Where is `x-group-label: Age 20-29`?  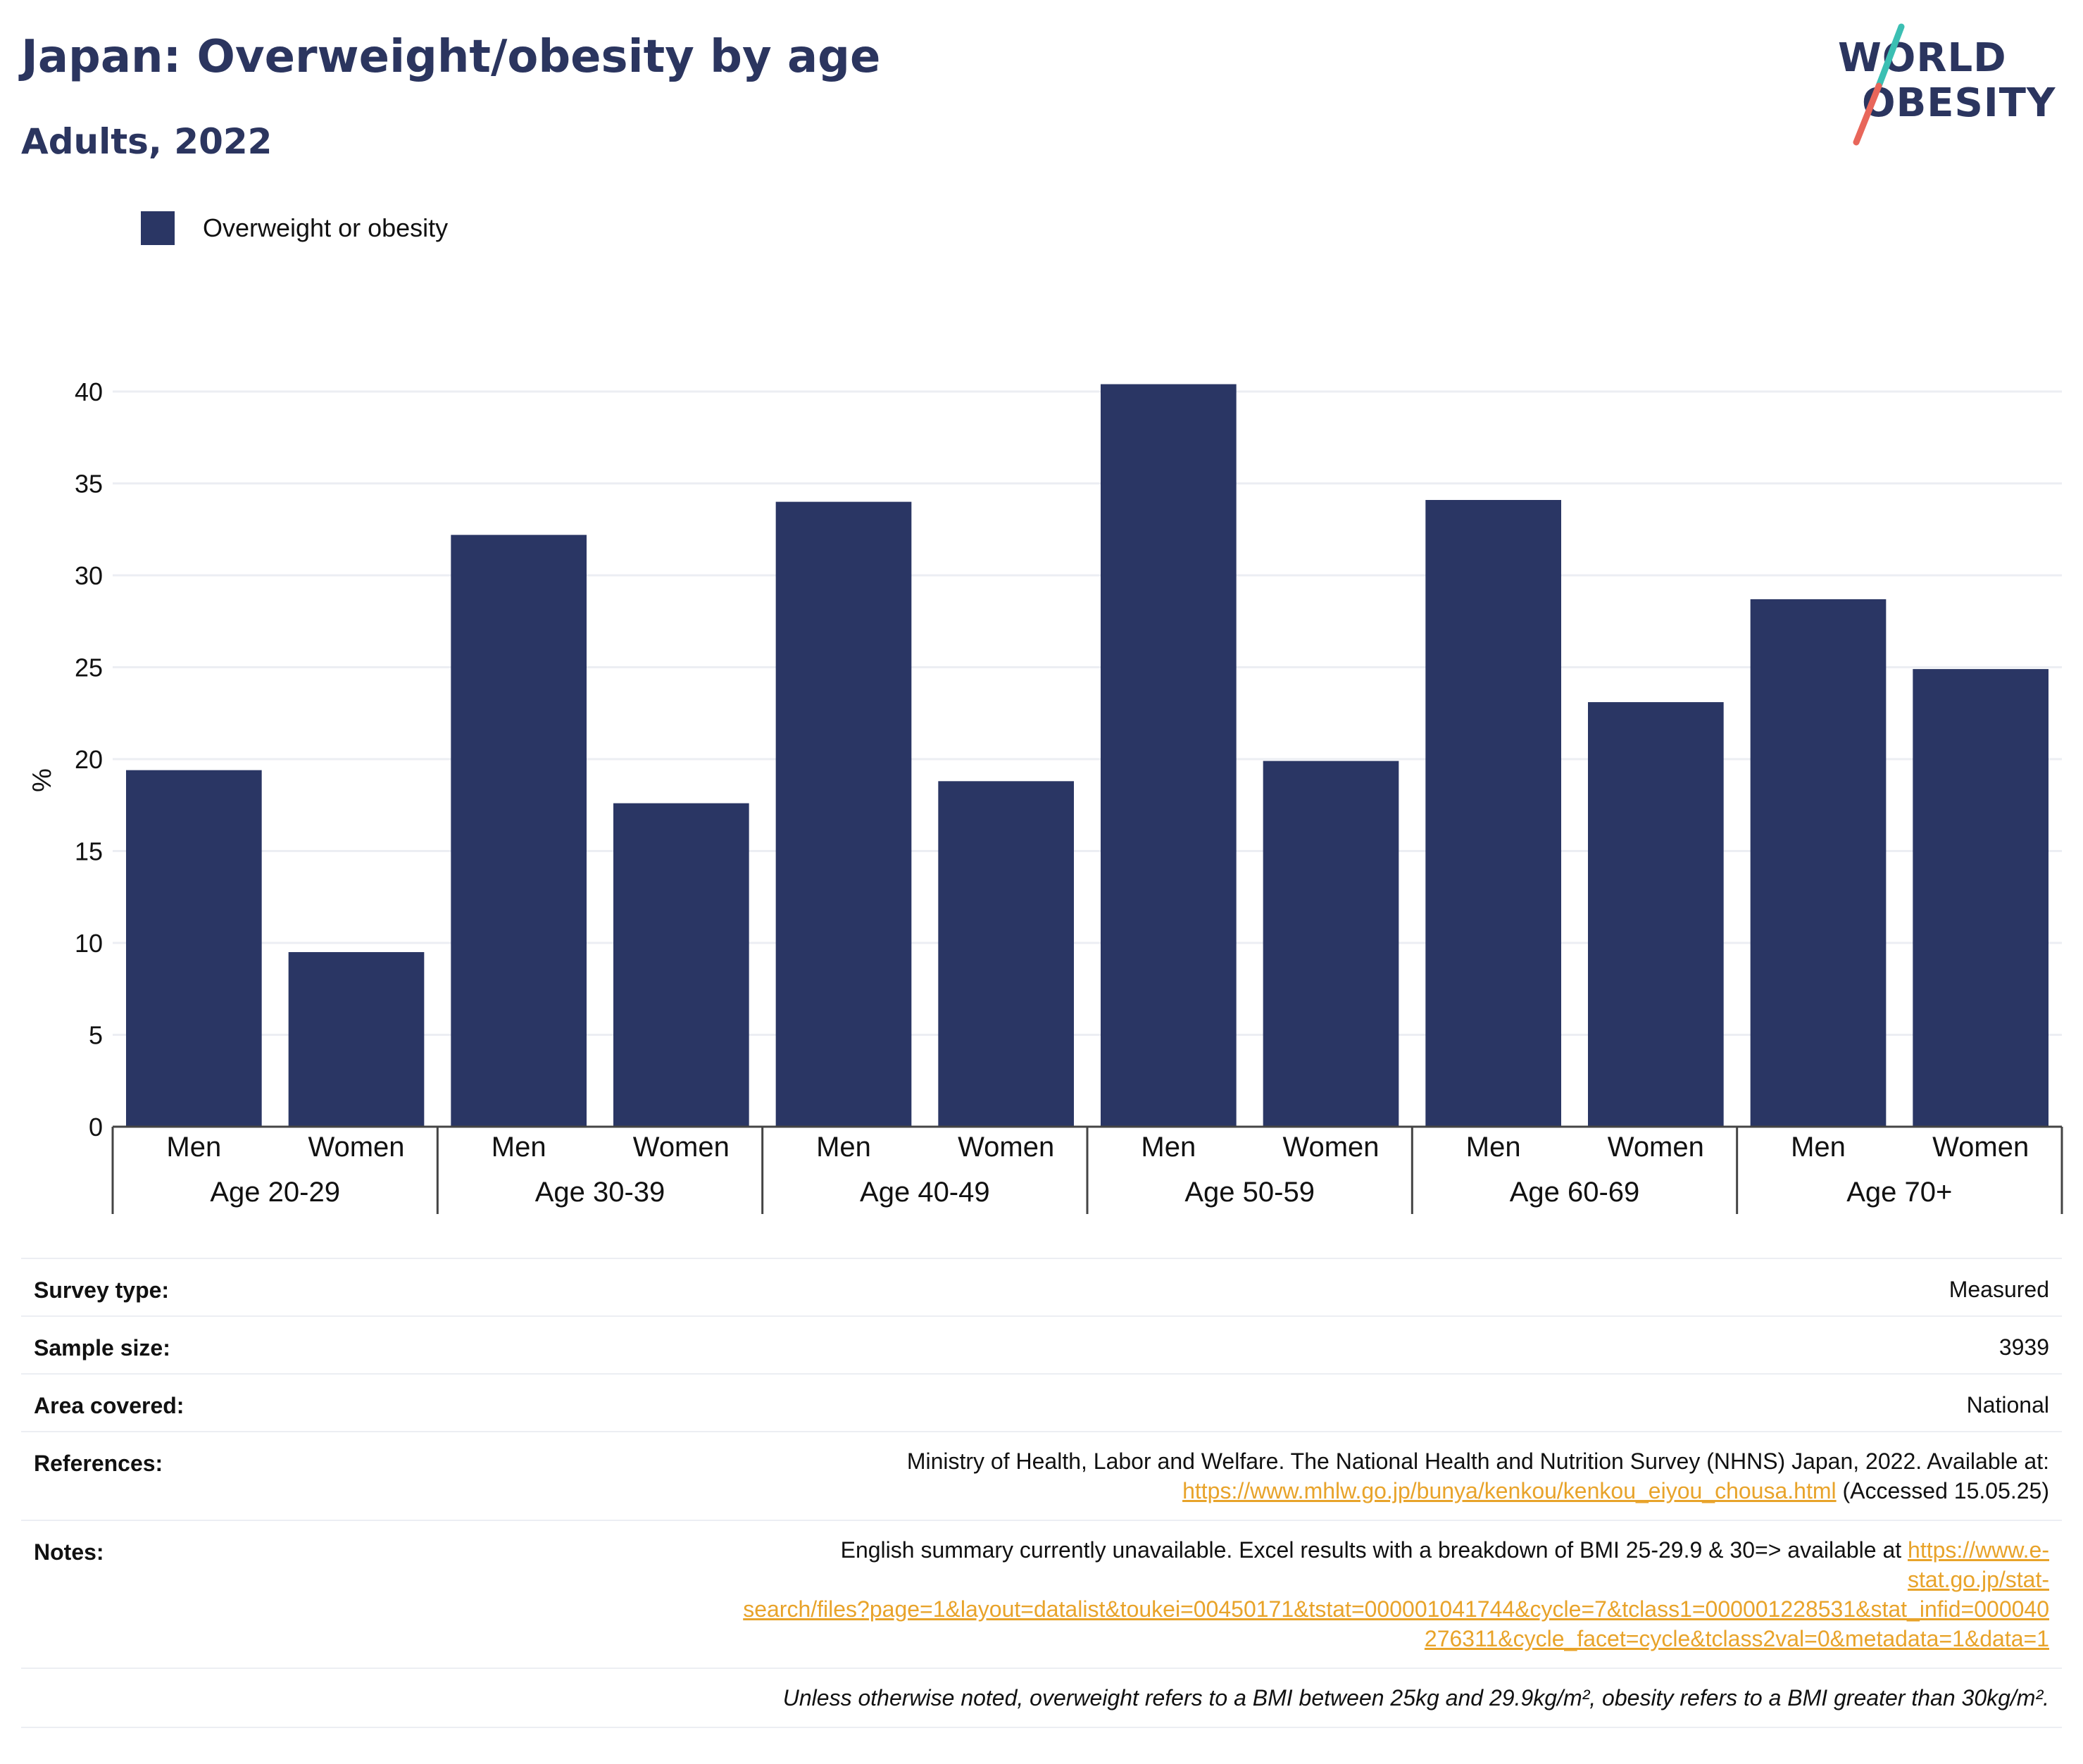 x-group-label: Age 20-29 is located at coordinates (275, 1192).